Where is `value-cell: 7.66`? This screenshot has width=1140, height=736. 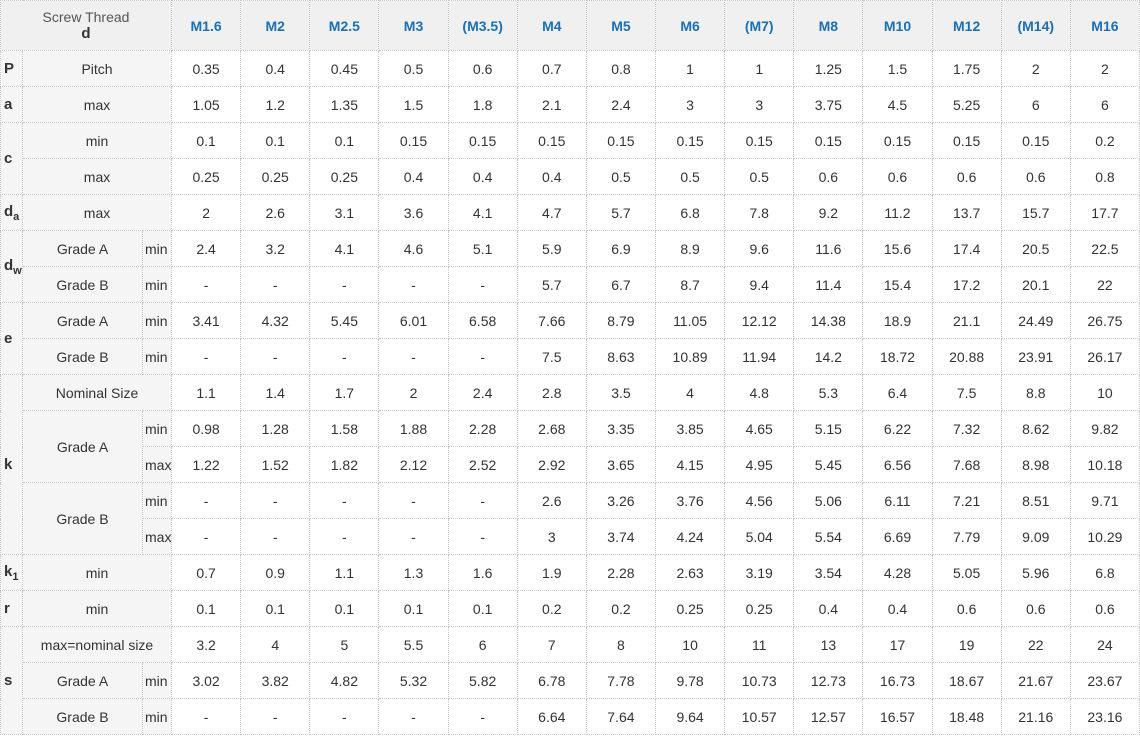
value-cell: 7.66 is located at coordinates (551, 320).